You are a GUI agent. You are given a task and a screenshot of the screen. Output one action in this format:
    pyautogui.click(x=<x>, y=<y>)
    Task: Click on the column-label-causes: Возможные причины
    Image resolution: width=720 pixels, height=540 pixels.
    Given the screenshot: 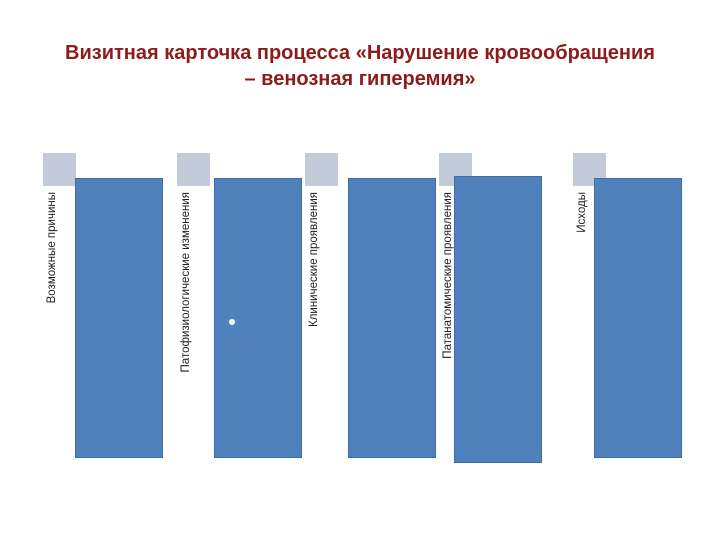 What is the action you would take?
    pyautogui.click(x=52, y=248)
    